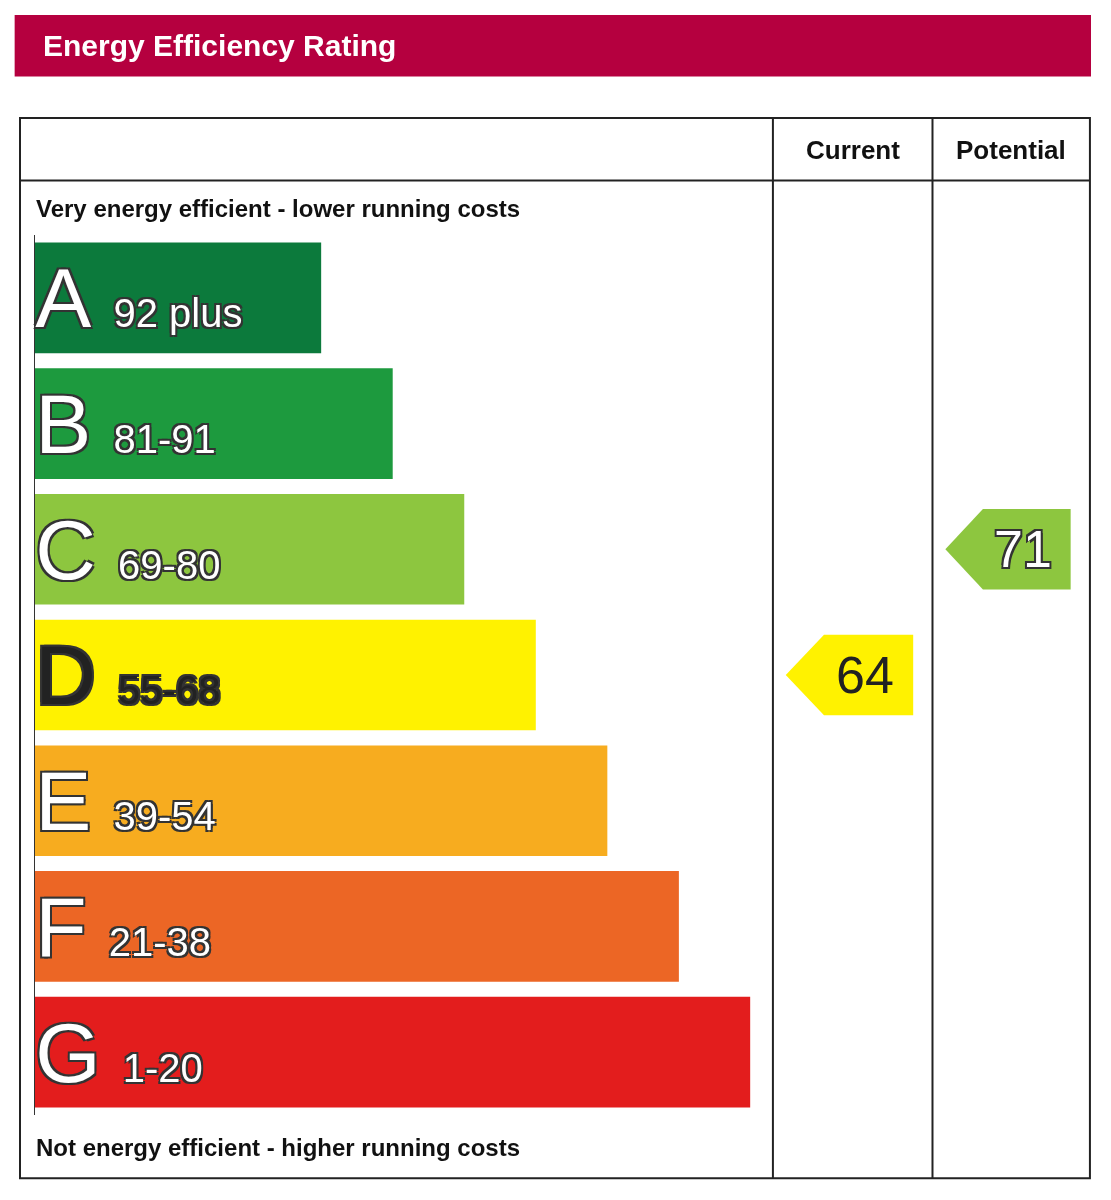 The width and height of the screenshot is (1111, 1200). I want to click on y-tick-label: C 69-80, so click(128, 549).